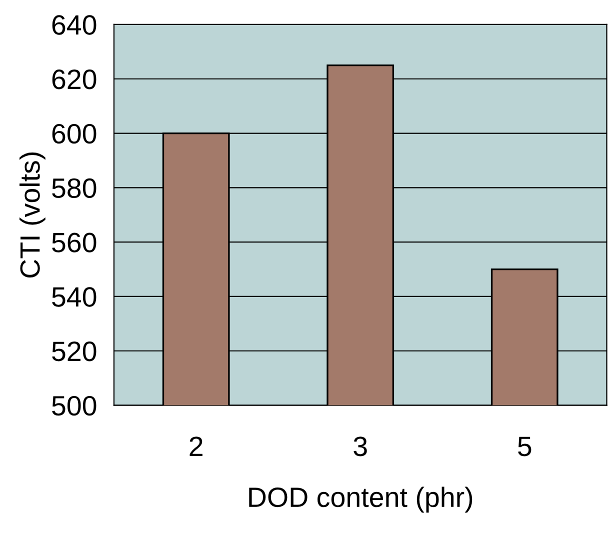 This screenshot has width=616, height=544. Describe the element at coordinates (74, 134) in the screenshot. I see `y-tick-label: 600` at that location.